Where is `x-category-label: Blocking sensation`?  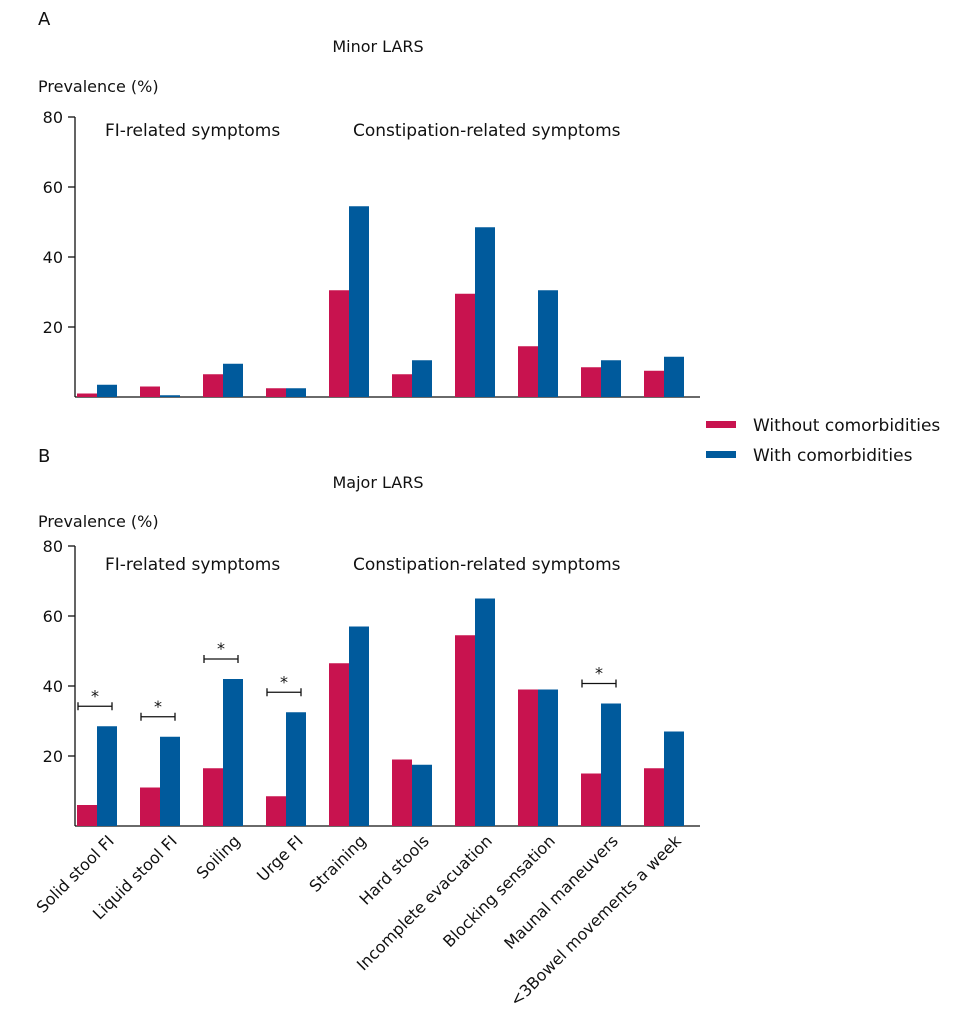 x-category-label: Blocking sensation is located at coordinates (499, 891).